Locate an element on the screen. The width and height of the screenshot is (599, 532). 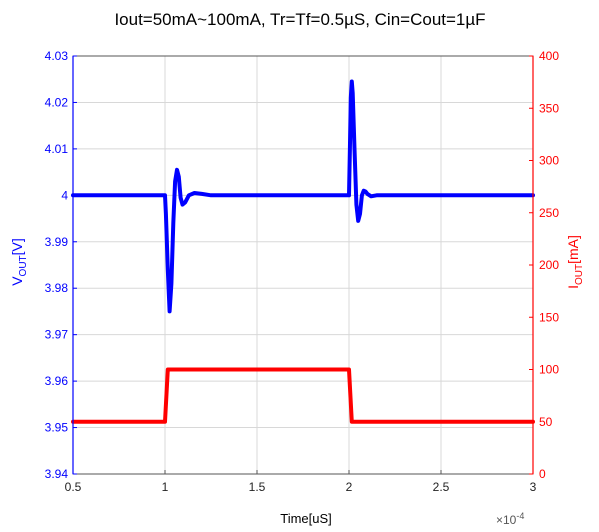
y-right-label-unit: [mA] is located at coordinates (573, 249).